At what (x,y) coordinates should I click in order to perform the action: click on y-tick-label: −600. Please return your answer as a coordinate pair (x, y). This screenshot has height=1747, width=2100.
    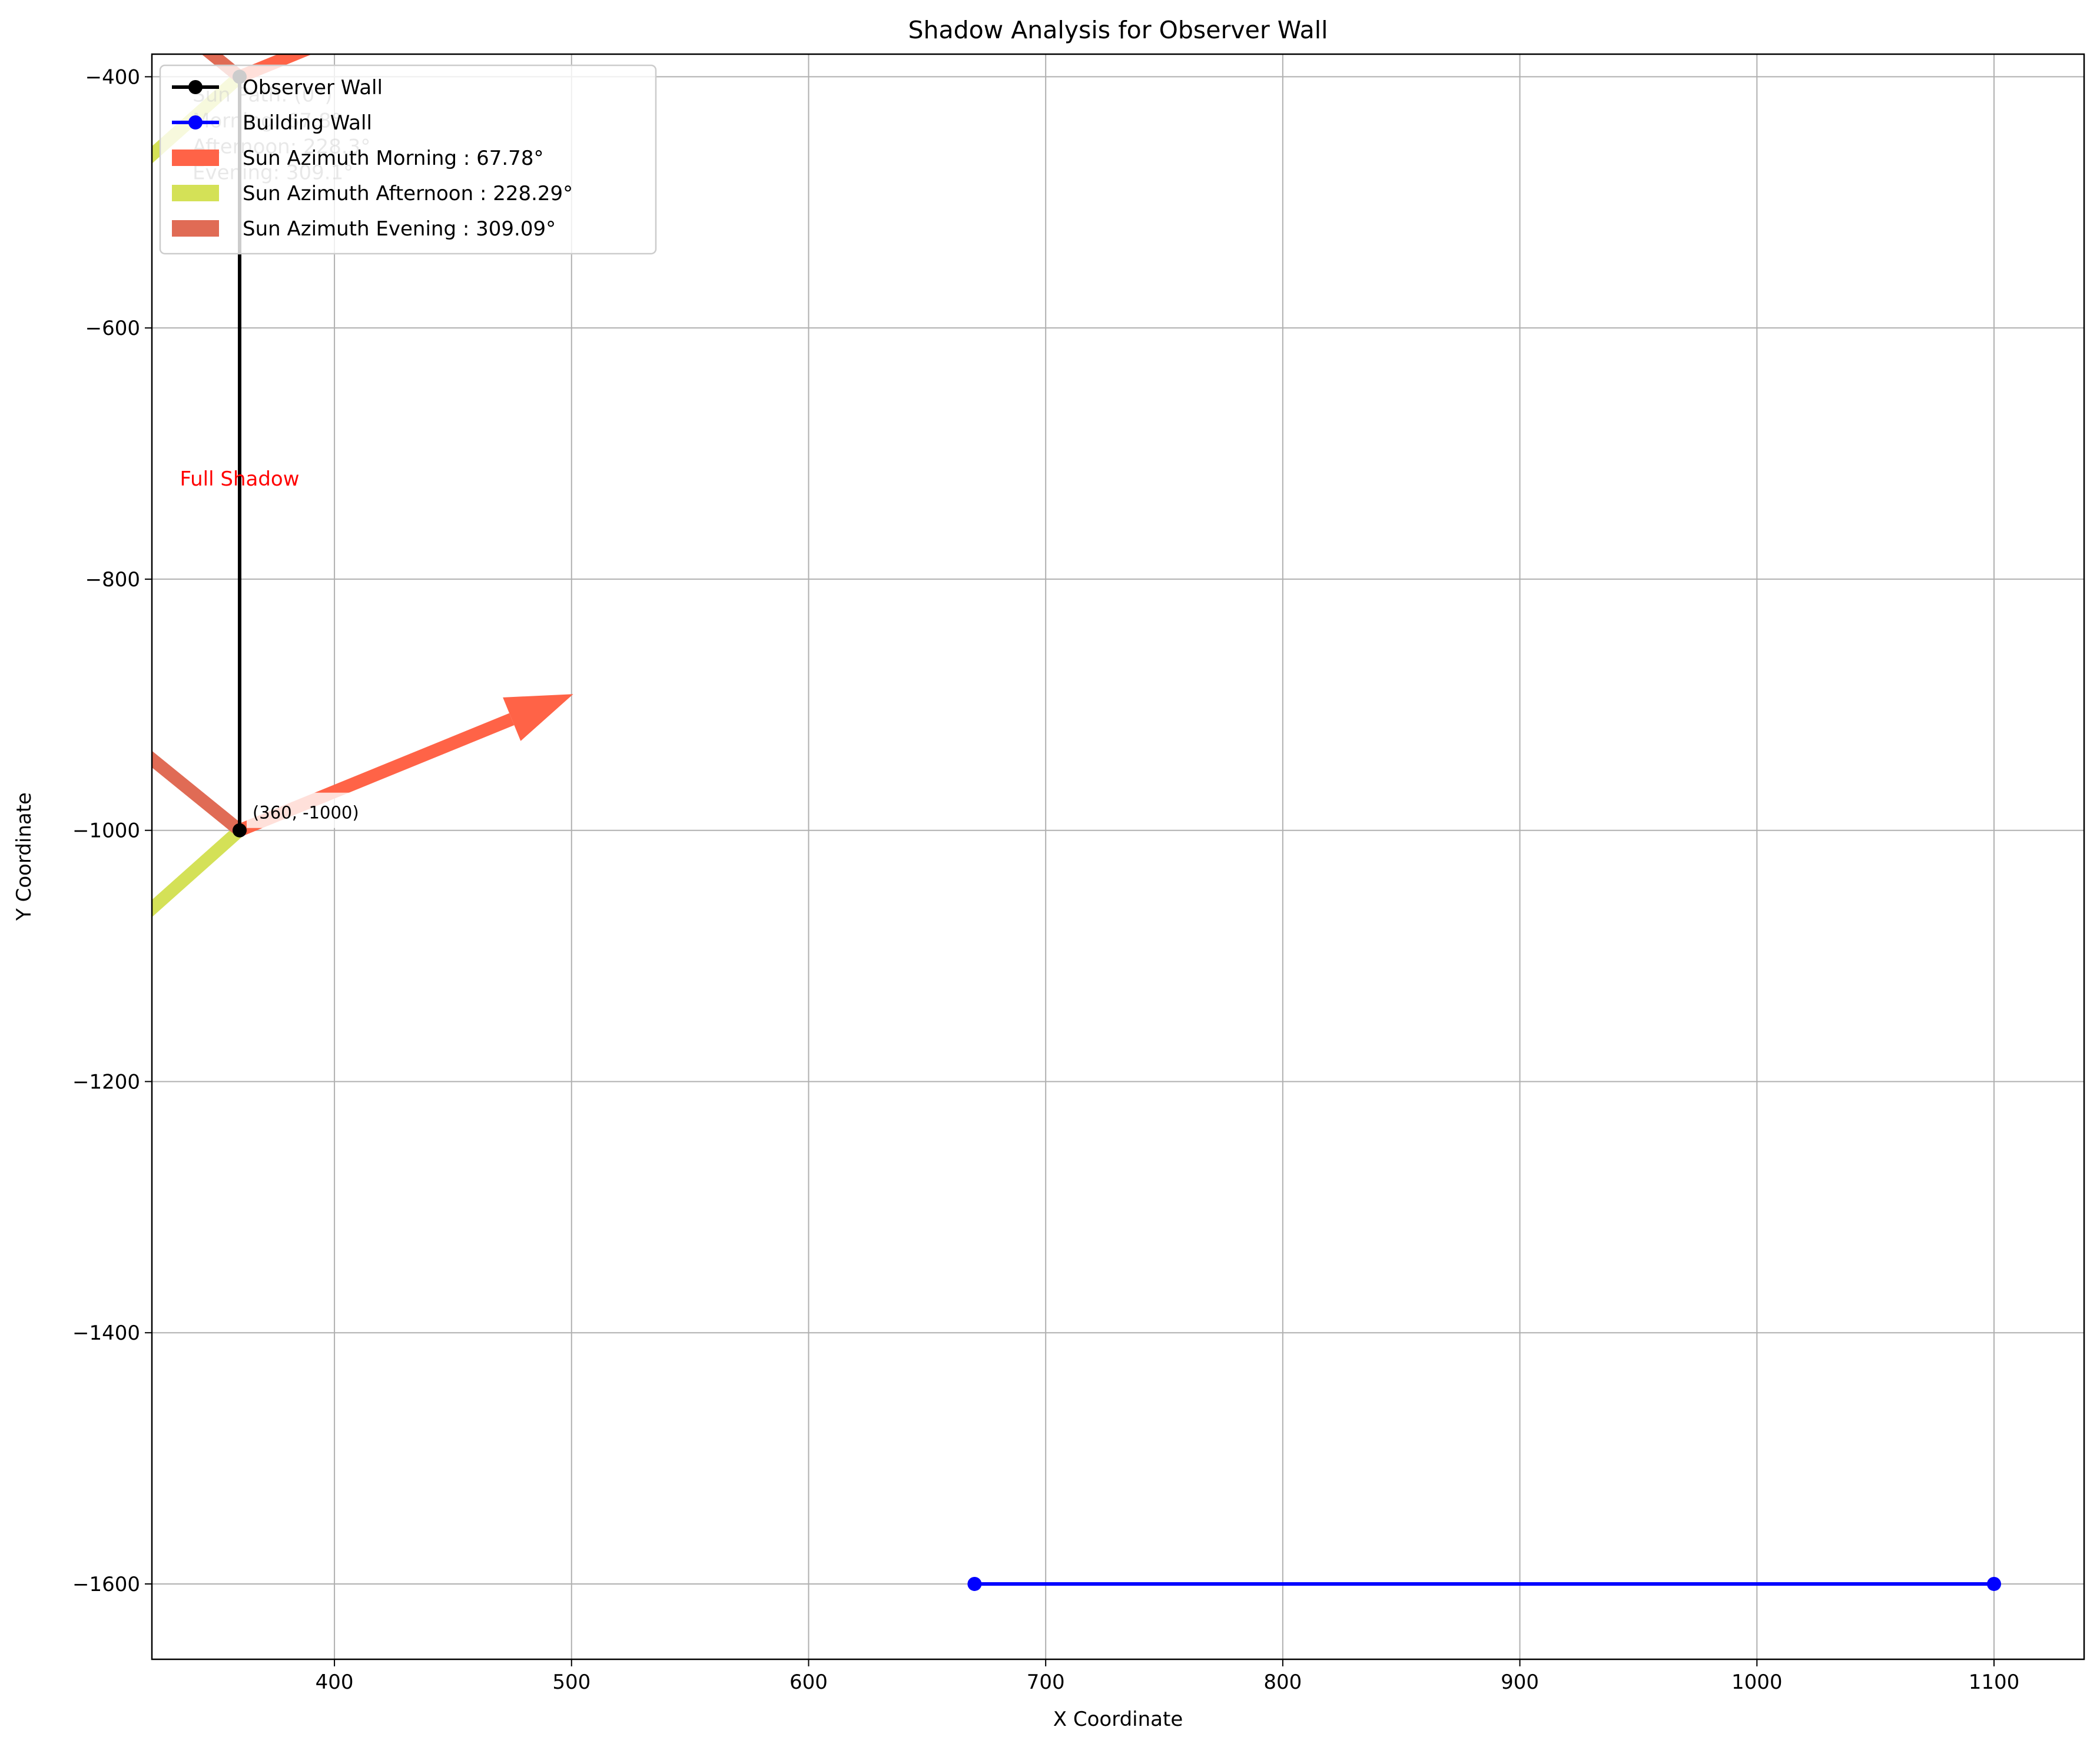
    Looking at the image, I should click on (113, 328).